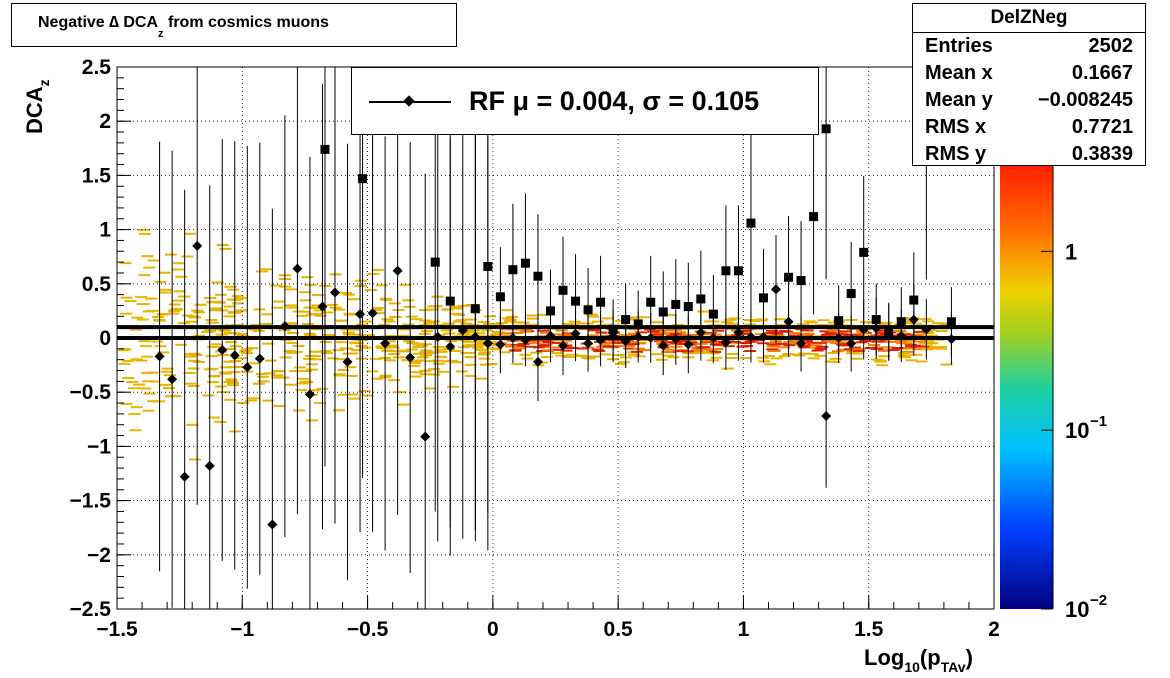  I want to click on palette-labels: 110−110−2, so click(1074, 430).